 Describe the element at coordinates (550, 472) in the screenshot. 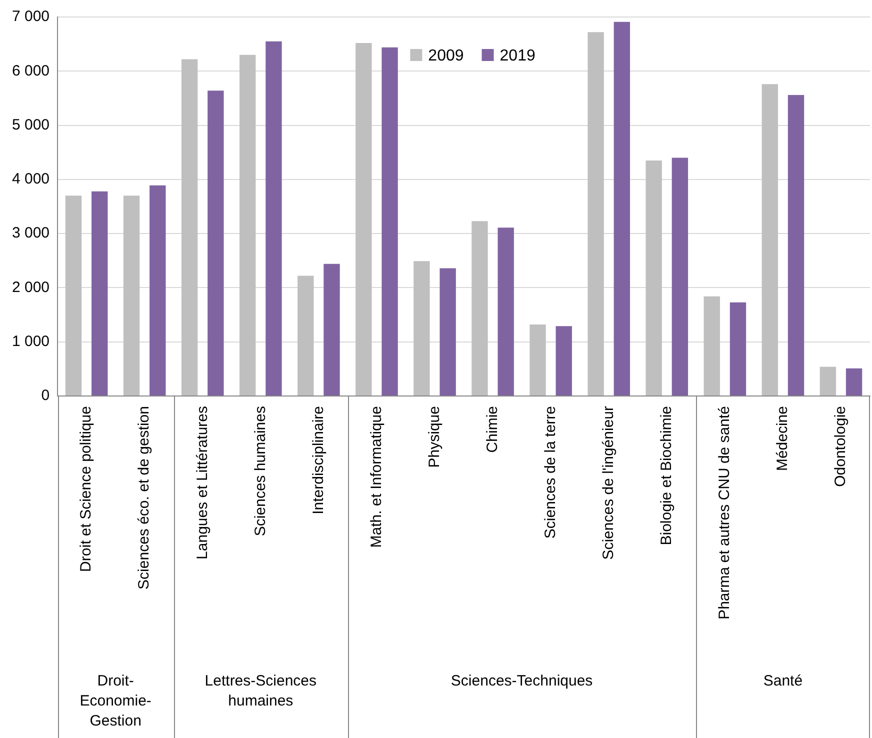

I see `x-tick-label: Sciences de la terre` at that location.